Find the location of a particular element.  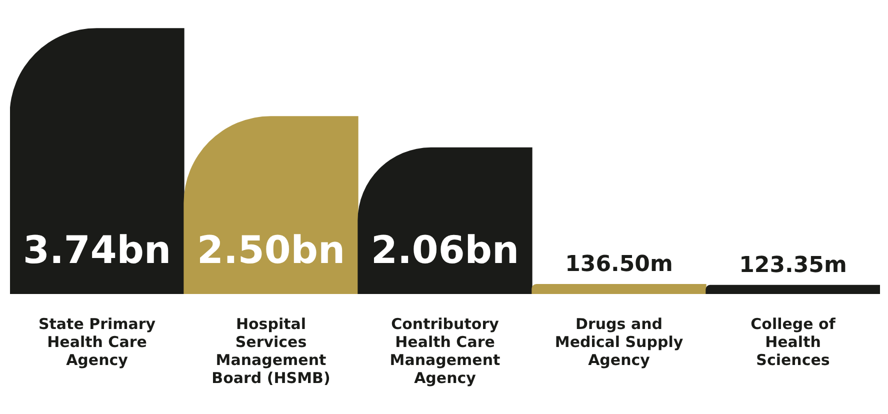

data-label: 2.50bn is located at coordinates (271, 250).